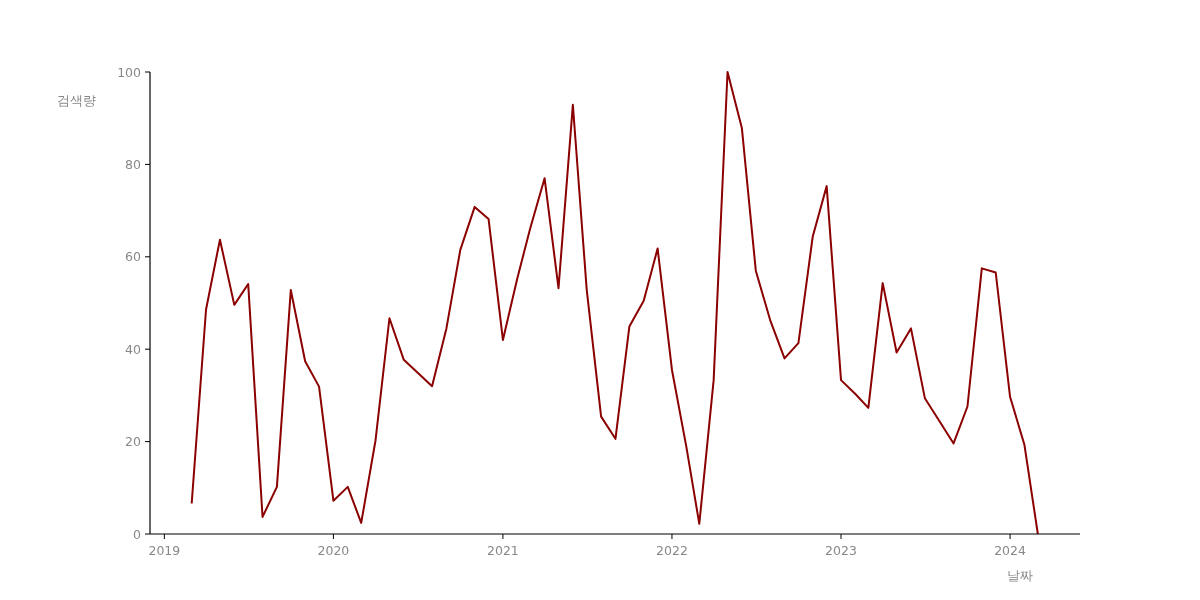 This screenshot has width=1200, height=600. Describe the element at coordinates (129, 72) in the screenshot. I see `y-tick-label: 100` at that location.